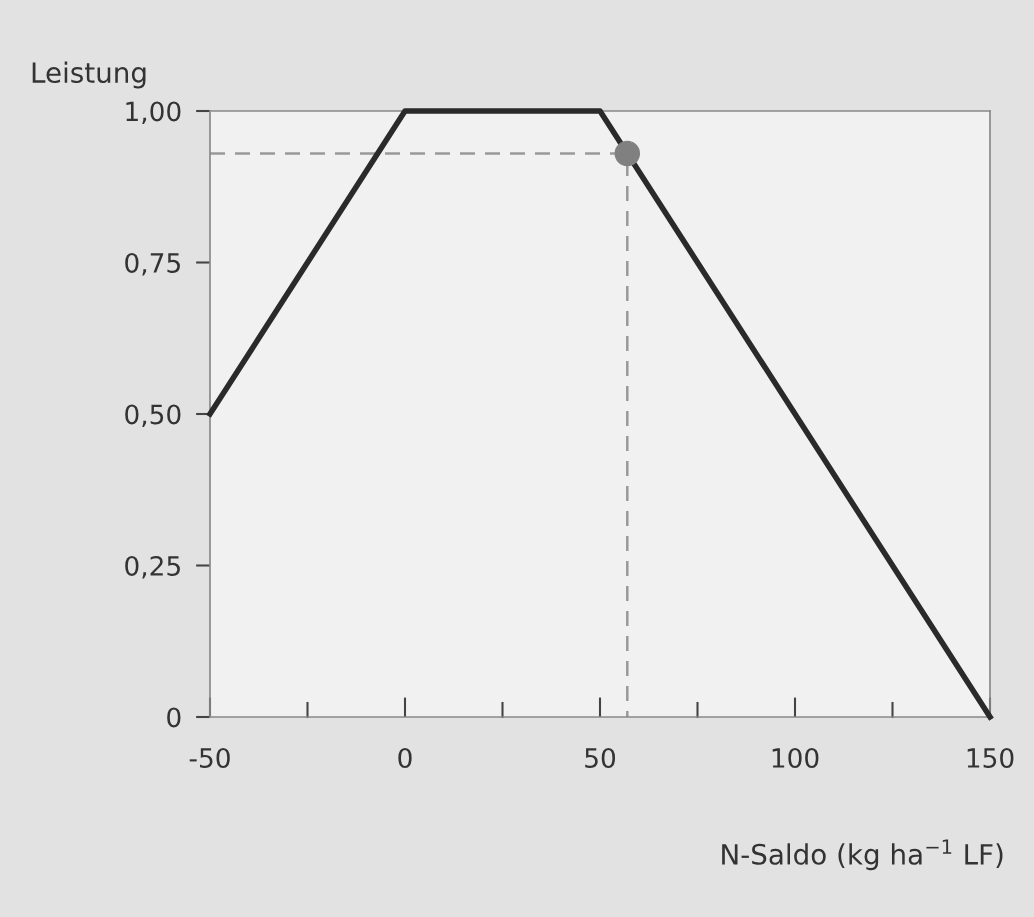  Describe the element at coordinates (990, 758) in the screenshot. I see `x-tick-label: 150` at that location.